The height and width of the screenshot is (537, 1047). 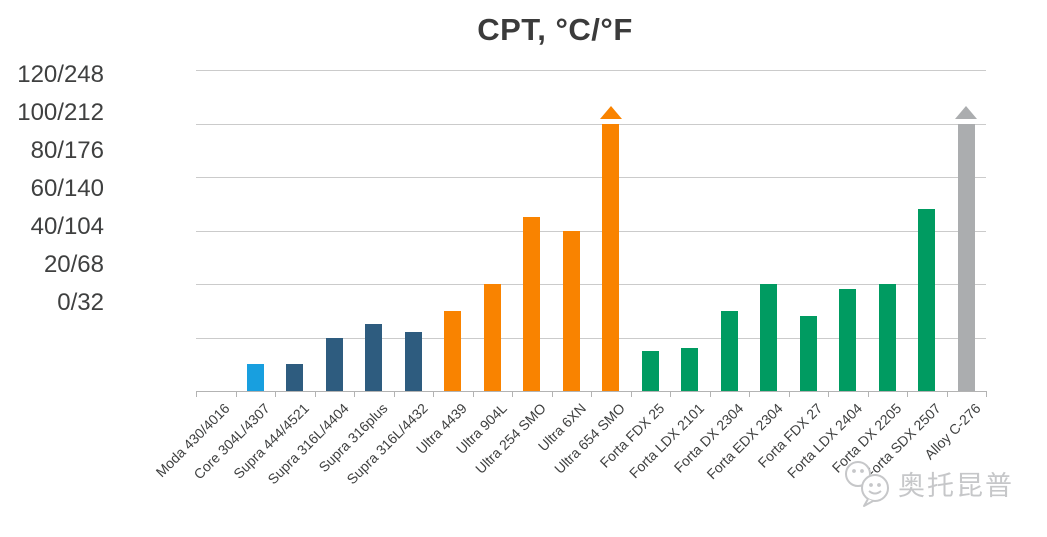 I want to click on watermark-text: 奥托昆普, so click(x=956, y=485).